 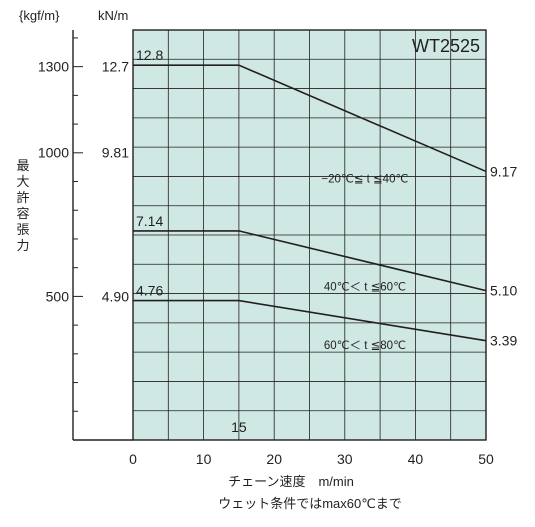 What do you see at coordinates (364, 179) in the screenshot?
I see `series-condition-1: −20℃≦ t ≦40℃` at bounding box center [364, 179].